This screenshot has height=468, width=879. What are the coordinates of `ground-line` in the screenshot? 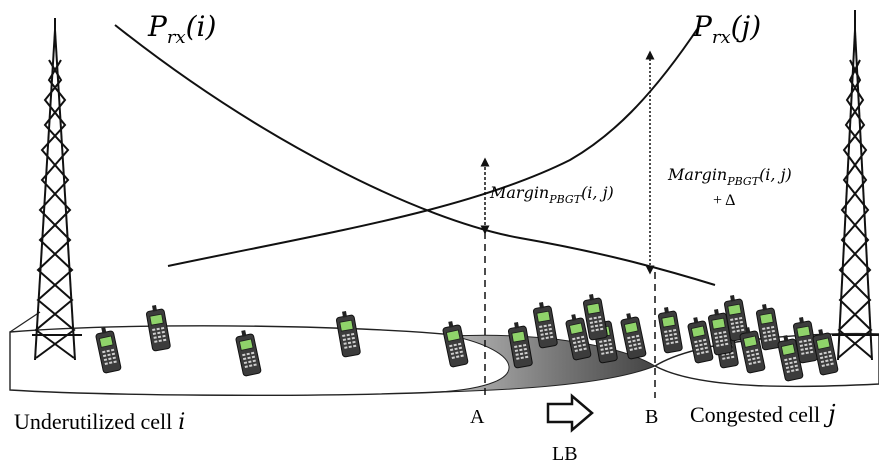 It's located at (25, 322).